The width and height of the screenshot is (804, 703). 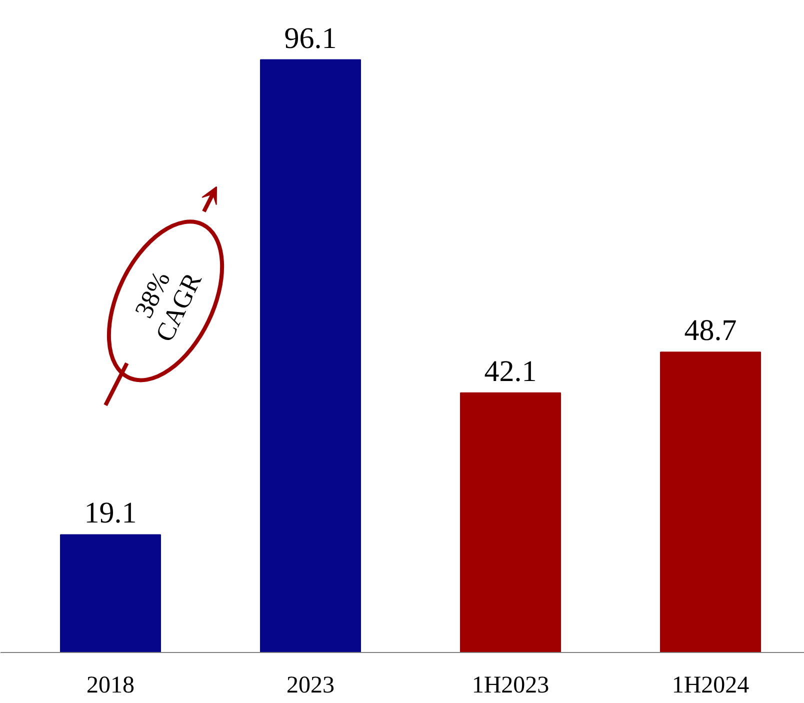 I want to click on data-label: 19.1, so click(x=110, y=513).